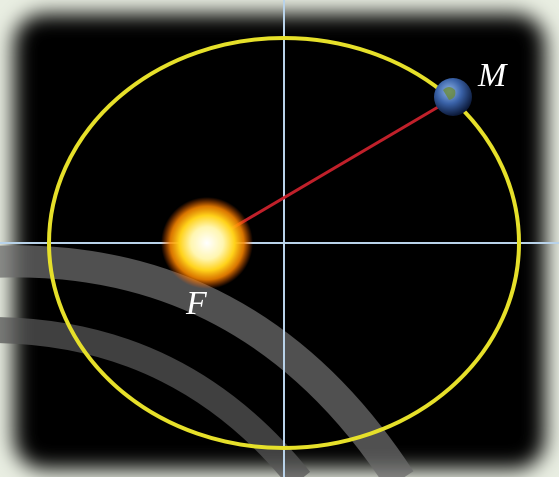 This screenshot has height=477, width=559. Describe the element at coordinates (328, 171) in the screenshot. I see `radius-line` at that location.